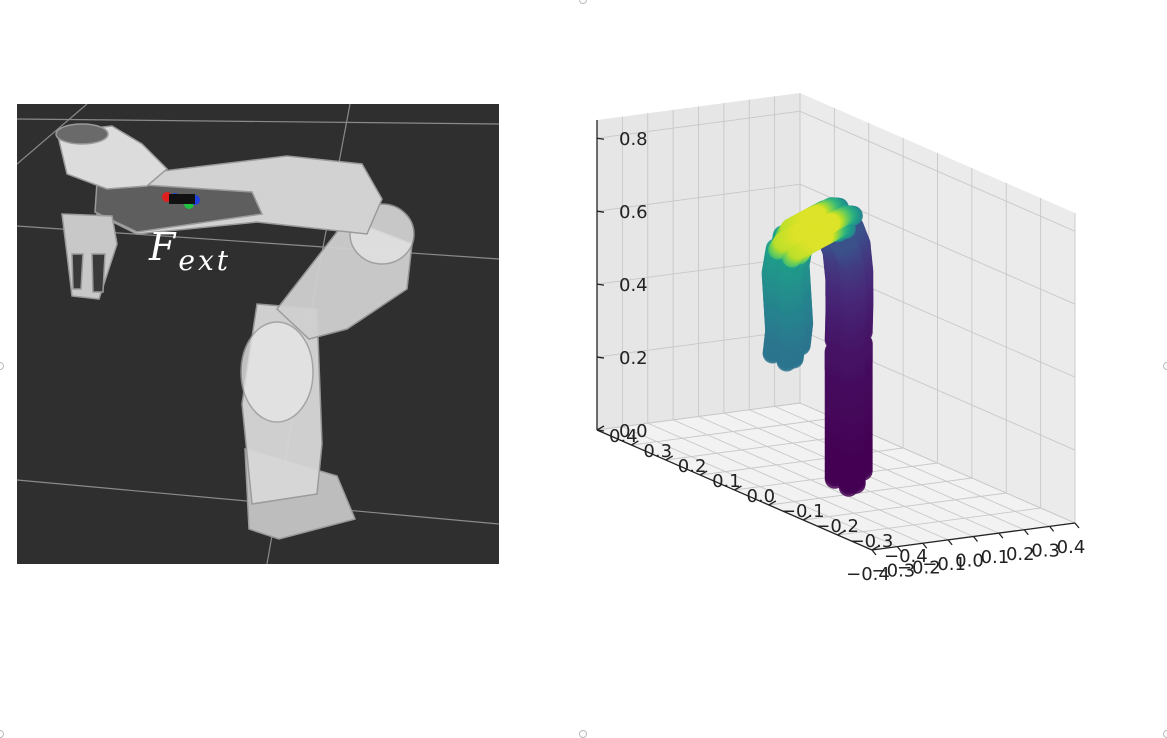 The width and height of the screenshot is (1167, 738). What do you see at coordinates (817, 347) in the screenshot?
I see `scatter-points` at bounding box center [817, 347].